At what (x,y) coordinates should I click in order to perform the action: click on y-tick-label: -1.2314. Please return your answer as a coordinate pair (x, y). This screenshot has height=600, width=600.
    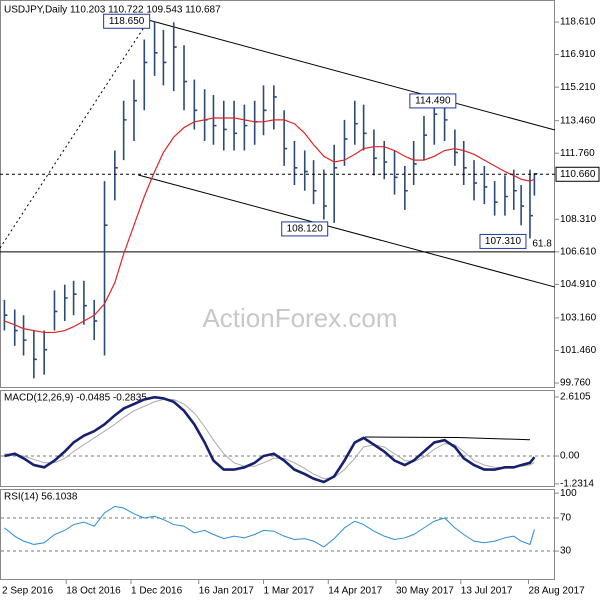
    Looking at the image, I should click on (577, 484).